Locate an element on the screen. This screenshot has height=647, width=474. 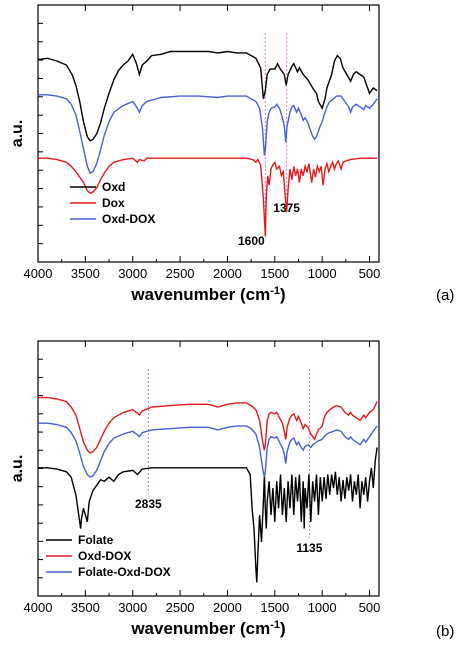
annotation-label: 2835 is located at coordinates (148, 504).